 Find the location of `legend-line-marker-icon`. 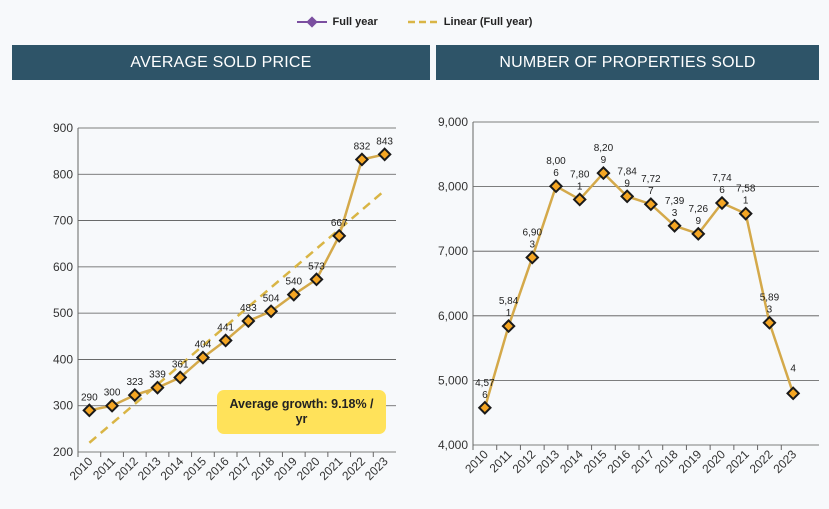

legend-line-marker-icon is located at coordinates (311, 22).